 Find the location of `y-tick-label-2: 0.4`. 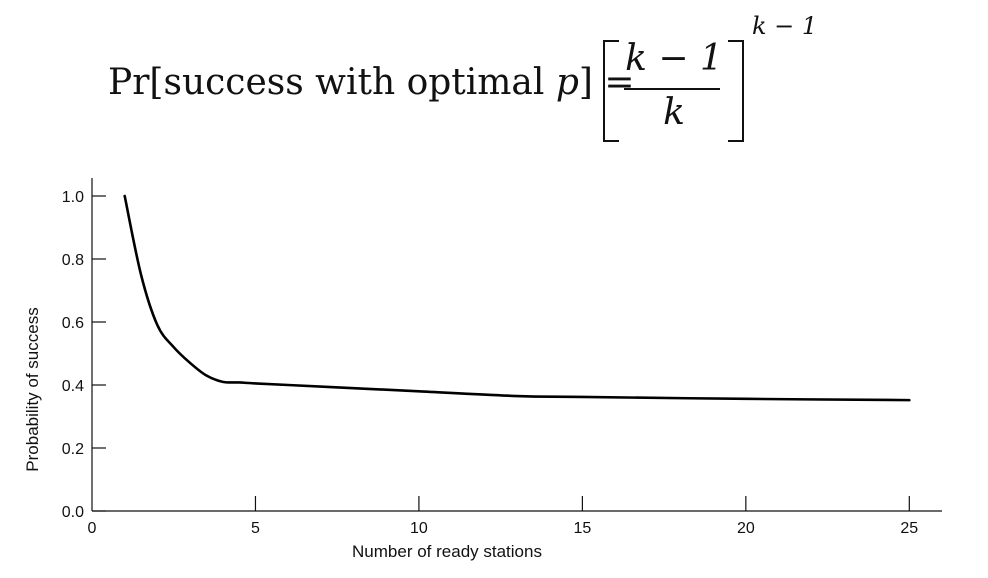

y-tick-label-2: 0.4 is located at coordinates (73, 386).